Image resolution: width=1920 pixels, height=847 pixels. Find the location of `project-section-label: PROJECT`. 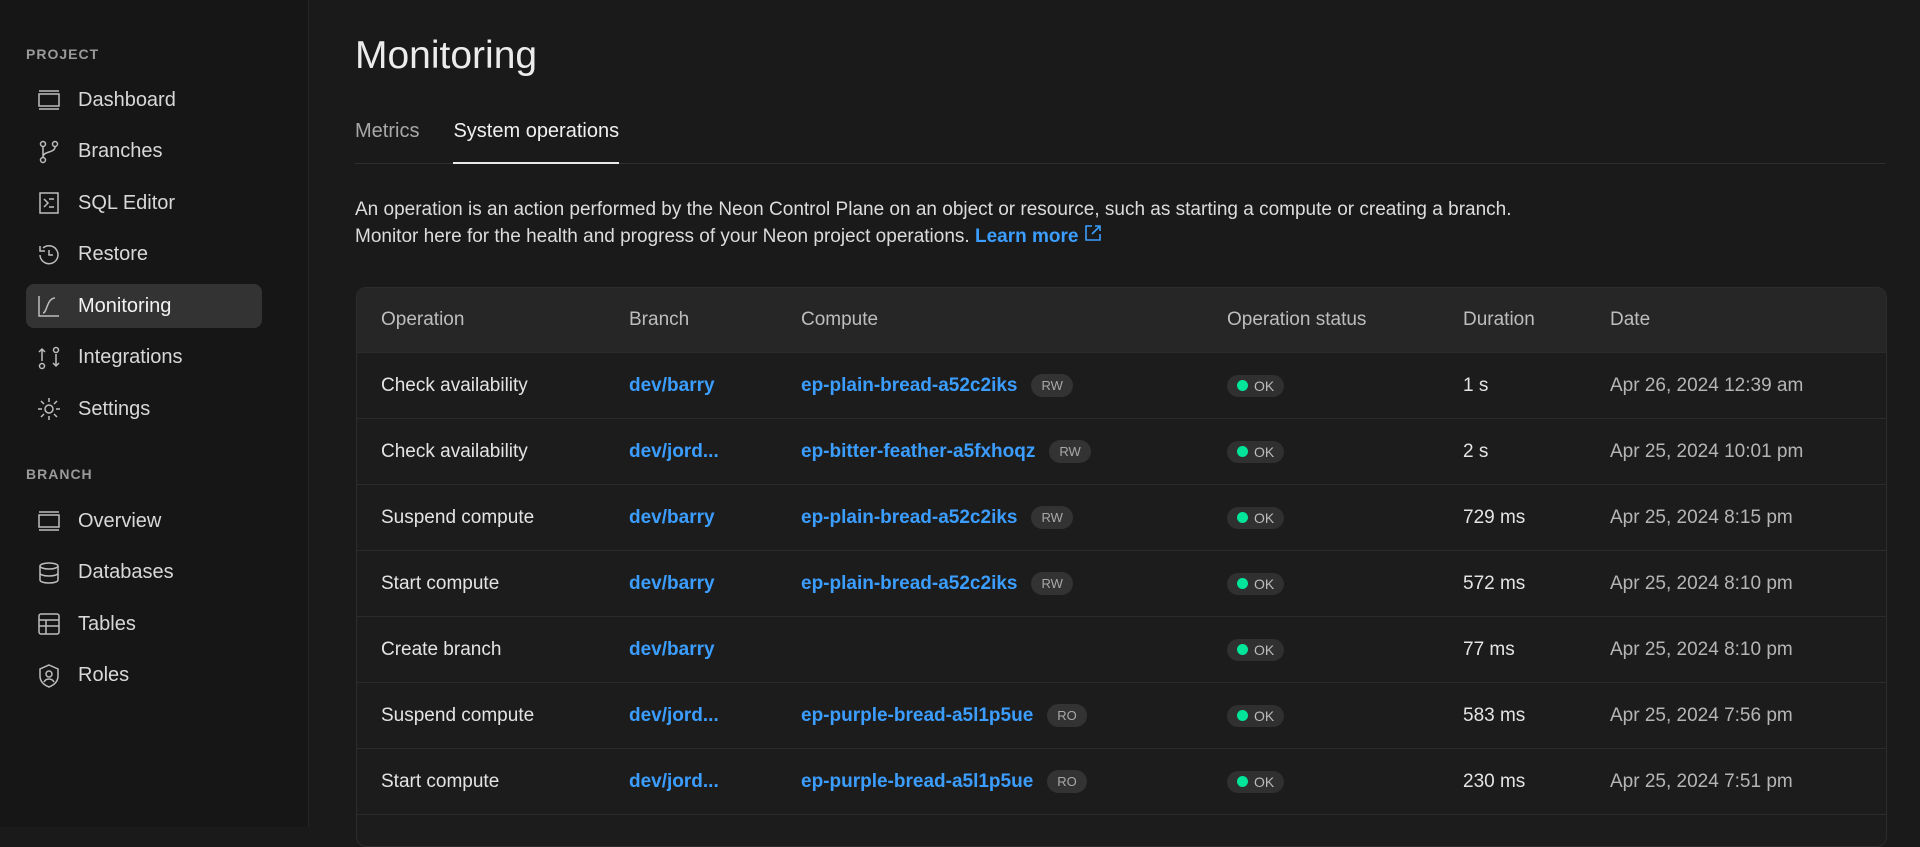

project-section-label: PROJECT is located at coordinates (63, 54).